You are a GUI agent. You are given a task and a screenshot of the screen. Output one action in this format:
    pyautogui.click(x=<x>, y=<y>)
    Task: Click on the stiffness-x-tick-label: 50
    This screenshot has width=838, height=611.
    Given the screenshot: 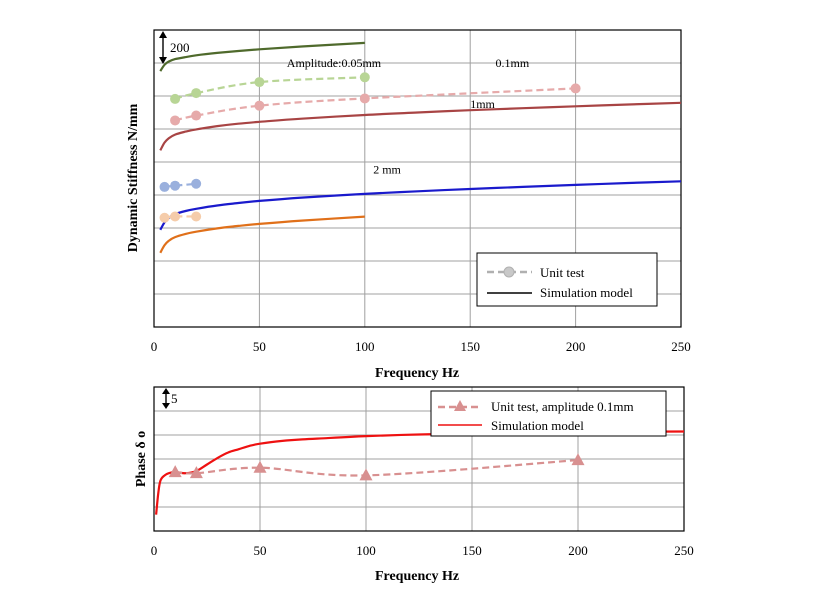 What is the action you would take?
    pyautogui.click(x=259, y=346)
    